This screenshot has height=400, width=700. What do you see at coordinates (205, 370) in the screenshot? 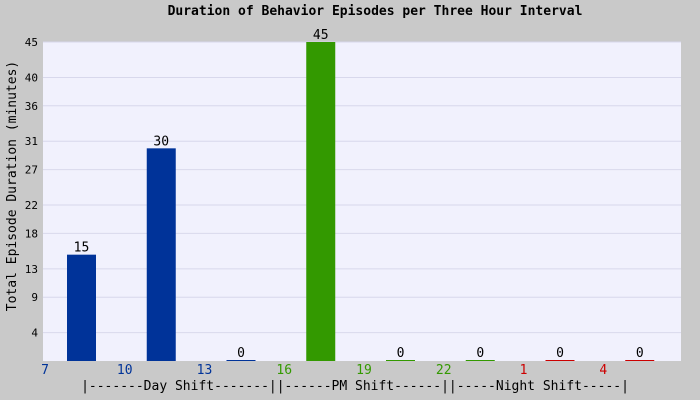
I see `x-tick-label-13: 13` at bounding box center [205, 370].